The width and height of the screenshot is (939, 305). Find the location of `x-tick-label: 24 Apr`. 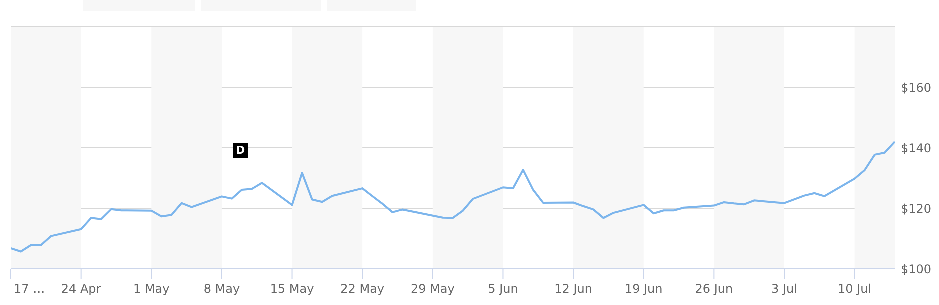

x-tick-label: 24 Apr is located at coordinates (81, 289).